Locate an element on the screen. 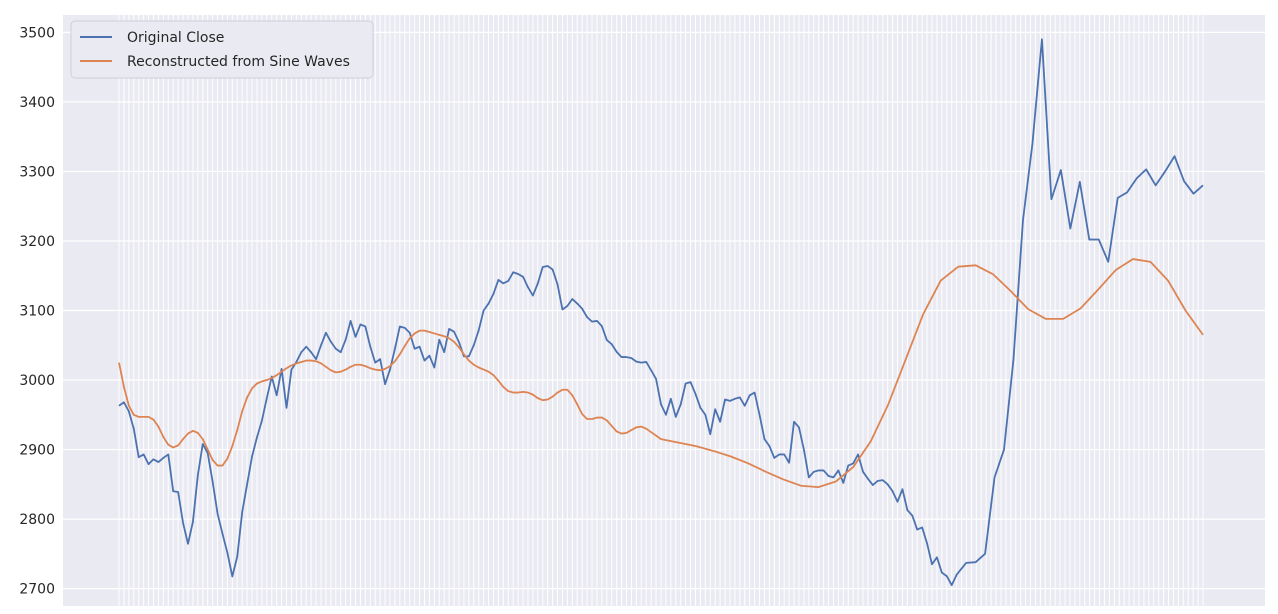  y-tick-label: 3300 is located at coordinates (37, 172).